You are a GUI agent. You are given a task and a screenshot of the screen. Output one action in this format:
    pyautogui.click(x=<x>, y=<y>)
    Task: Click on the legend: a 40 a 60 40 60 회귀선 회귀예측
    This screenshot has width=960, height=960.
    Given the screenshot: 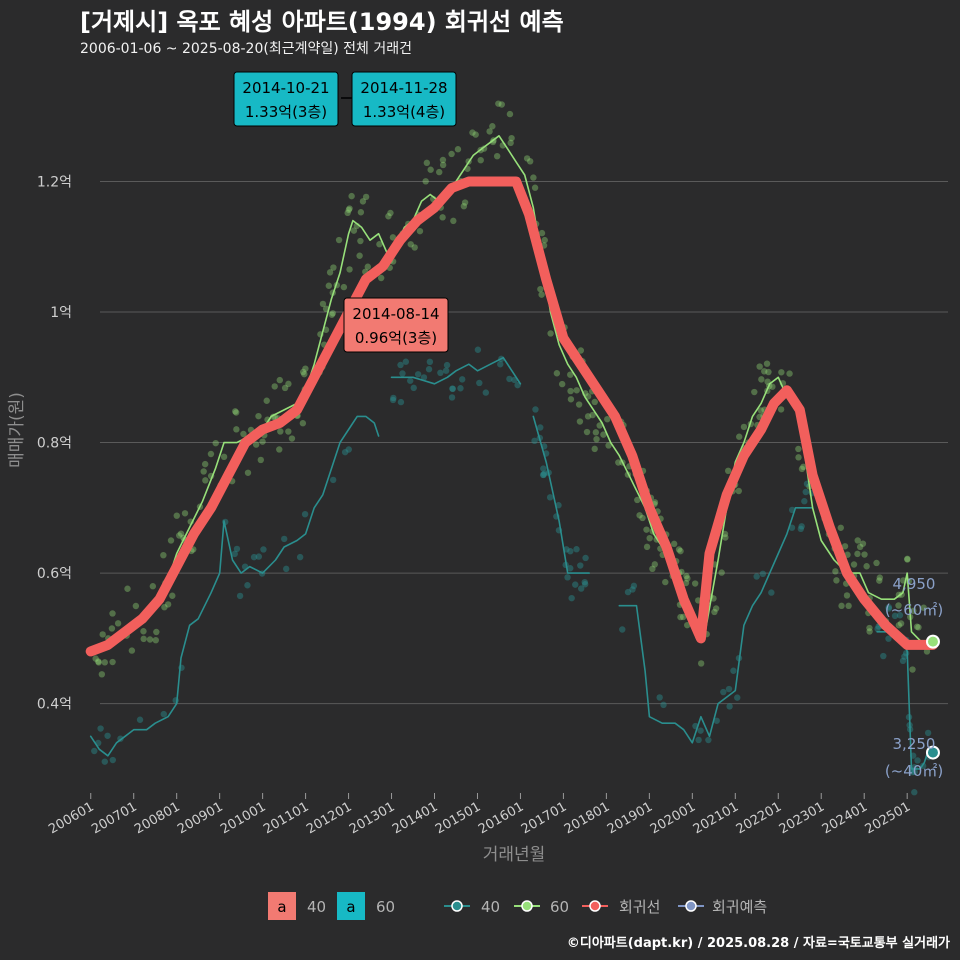 What is the action you would take?
    pyautogui.click(x=517, y=906)
    